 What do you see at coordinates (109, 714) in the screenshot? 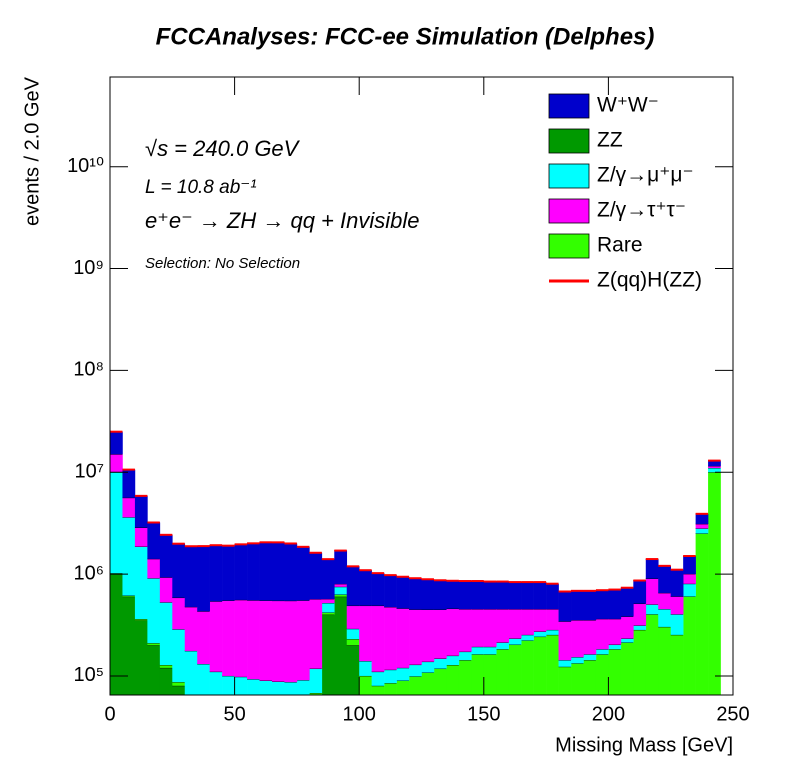
I see `x-tick-label: 0` at bounding box center [109, 714].